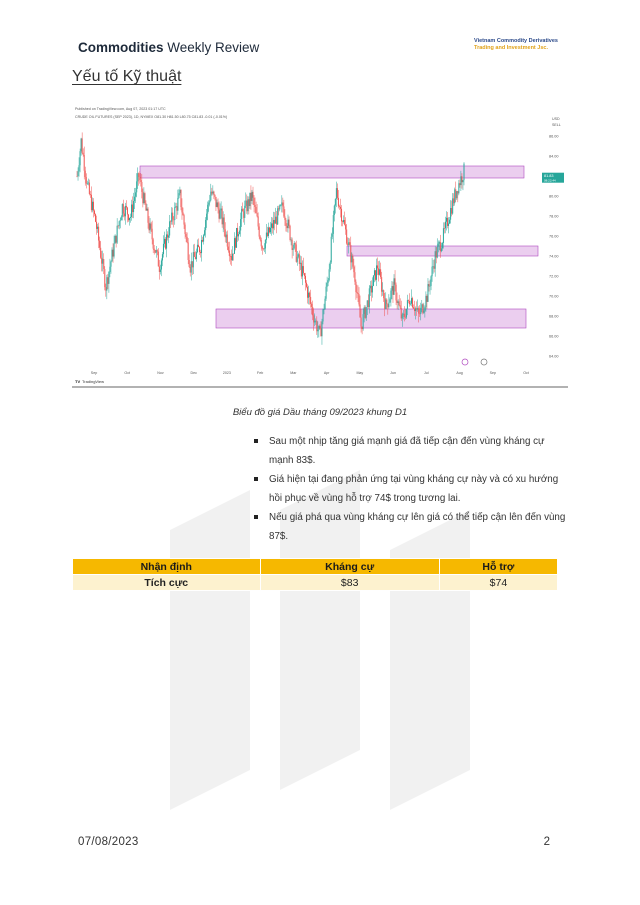 The height and width of the screenshot is (905, 640). Describe the element at coordinates (94, 373) in the screenshot. I see `x-tick-label: Sep` at that location.